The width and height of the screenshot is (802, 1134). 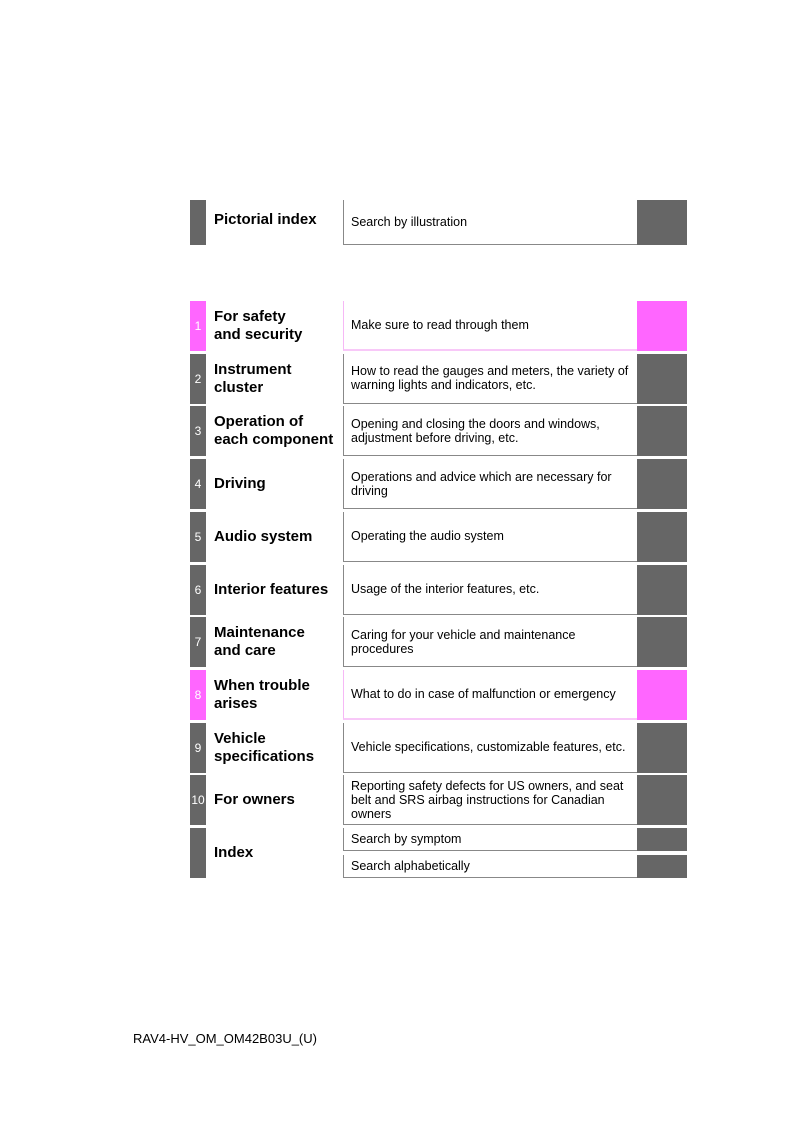 I want to click on chapter-title: Operation of each component, so click(x=276, y=431).